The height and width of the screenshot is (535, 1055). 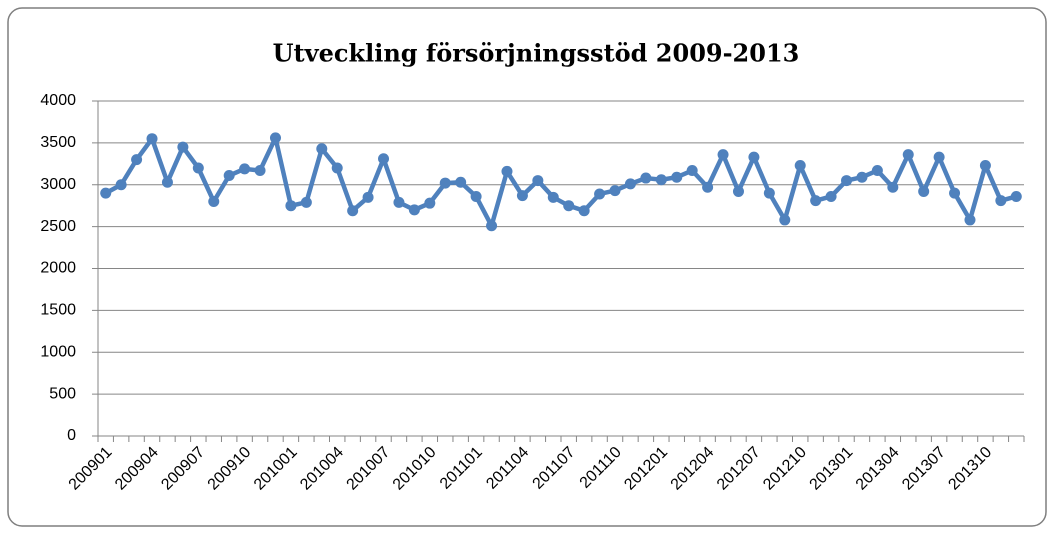 What do you see at coordinates (58, 184) in the screenshot?
I see `y-tick-label: 3000` at bounding box center [58, 184].